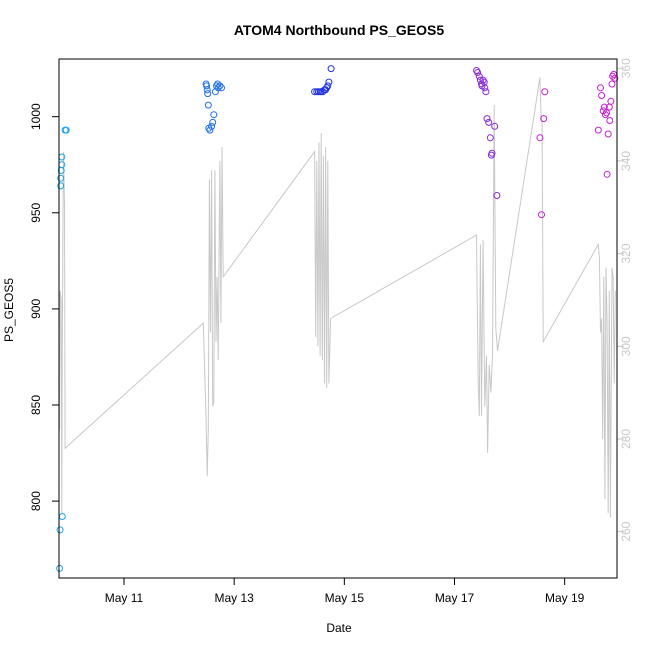  Describe the element at coordinates (36, 212) in the screenshot. I see `y-tick-label: 950` at that location.